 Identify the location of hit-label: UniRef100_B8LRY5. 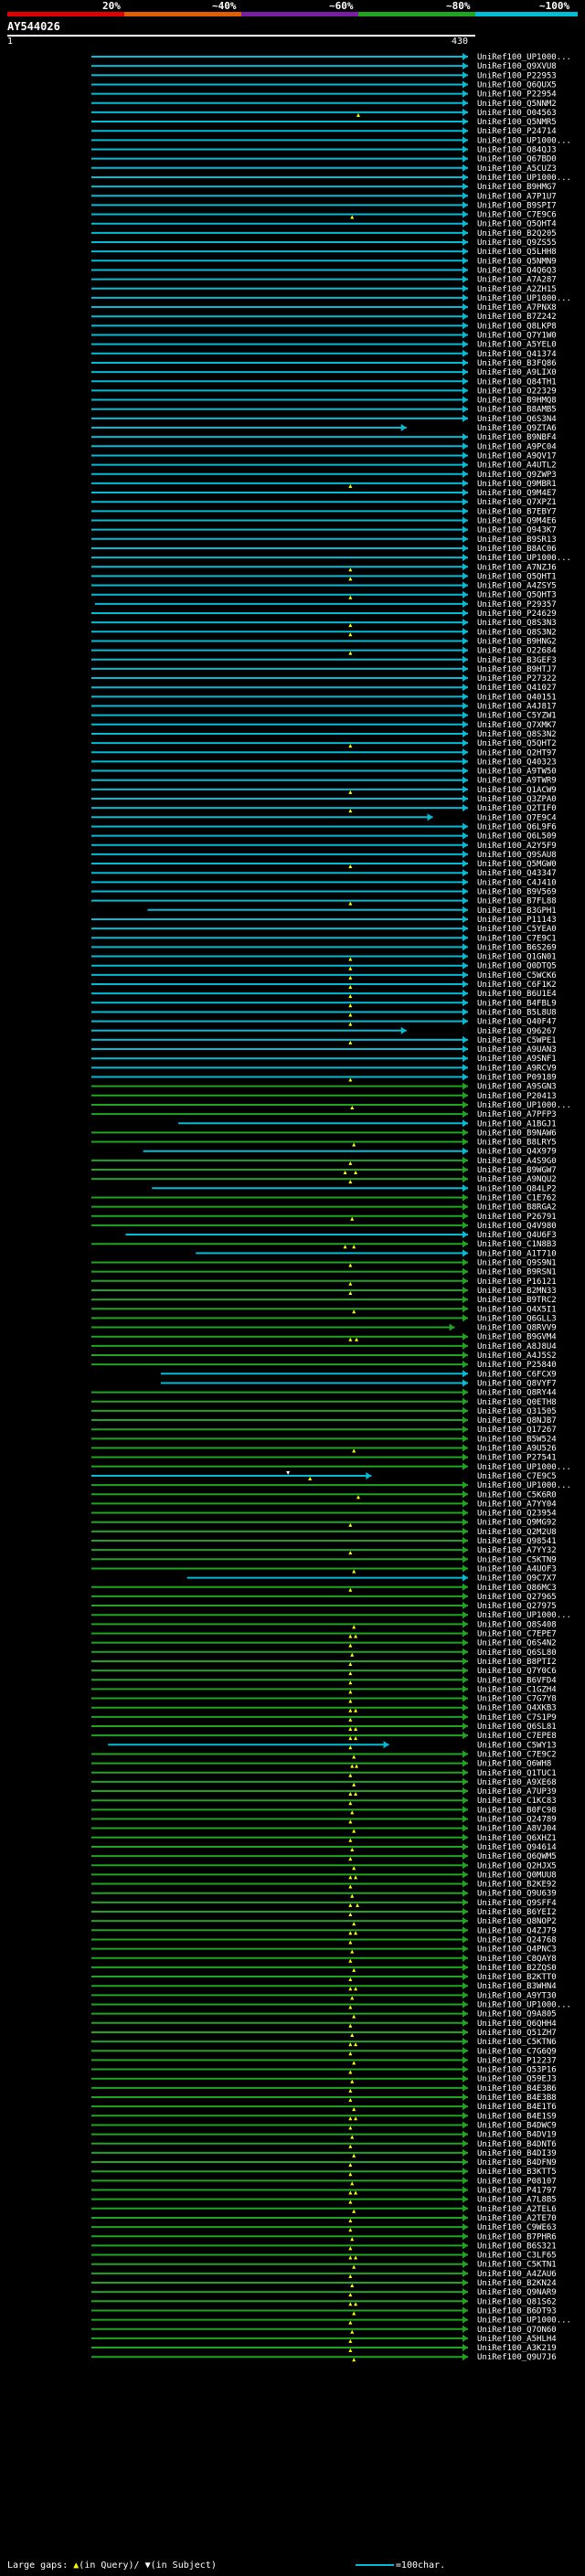
(517, 1143).